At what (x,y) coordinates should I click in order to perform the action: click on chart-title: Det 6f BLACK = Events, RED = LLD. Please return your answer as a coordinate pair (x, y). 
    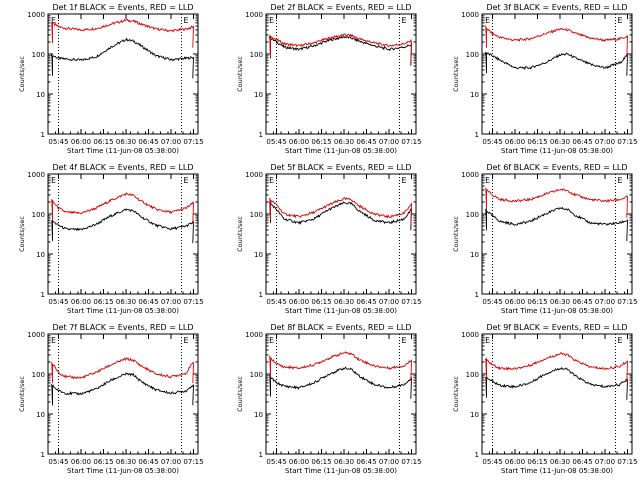
    Looking at the image, I should click on (556, 167).